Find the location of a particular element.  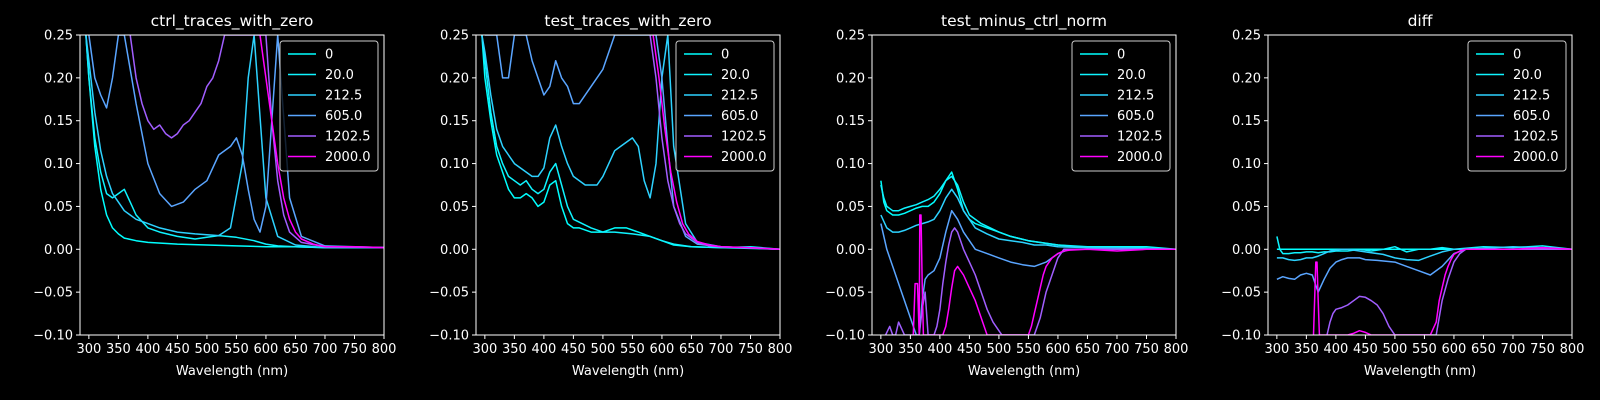

chart-title: test_traces_with_zero is located at coordinates (627, 21).